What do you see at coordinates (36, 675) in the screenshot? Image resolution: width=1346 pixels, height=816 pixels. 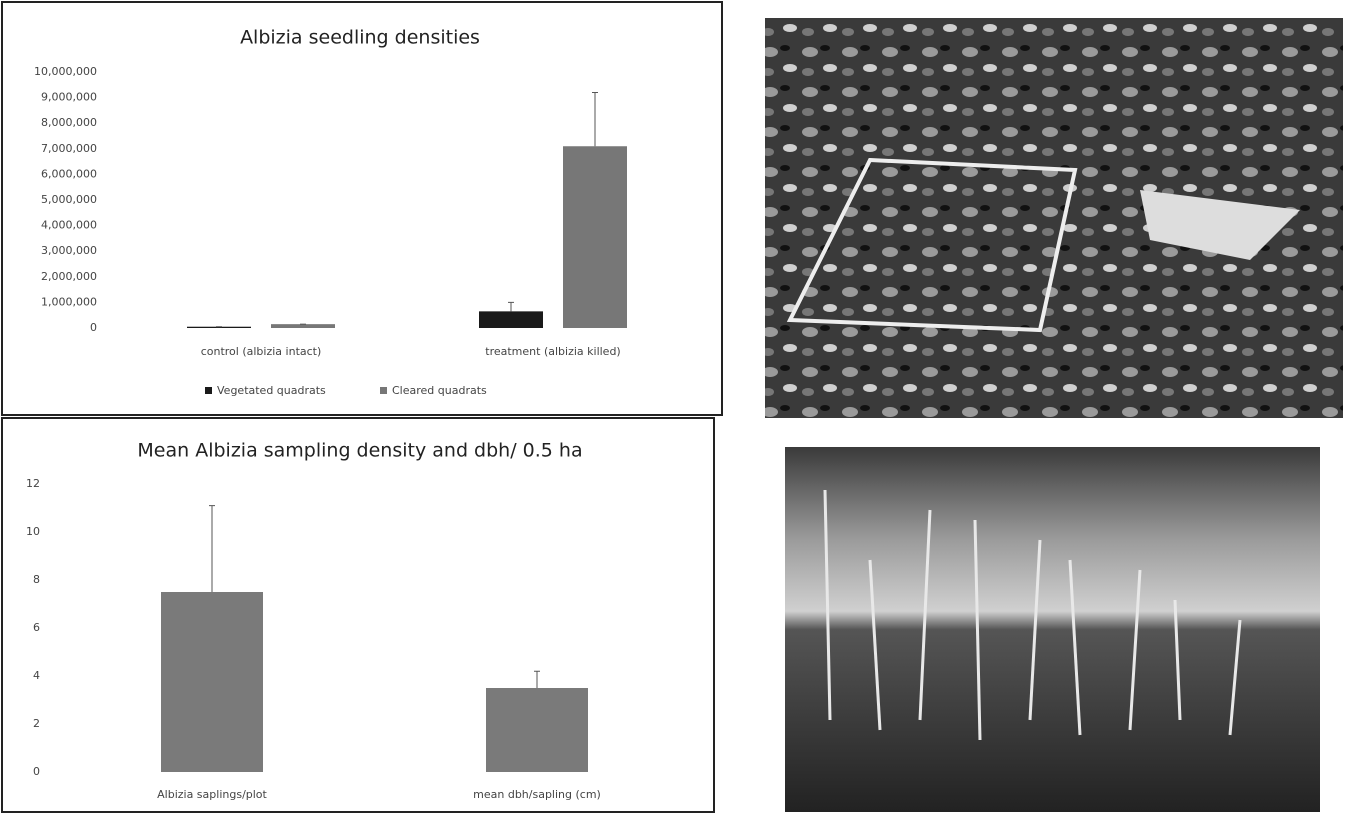 I see `y-tick-label: 4` at bounding box center [36, 675].